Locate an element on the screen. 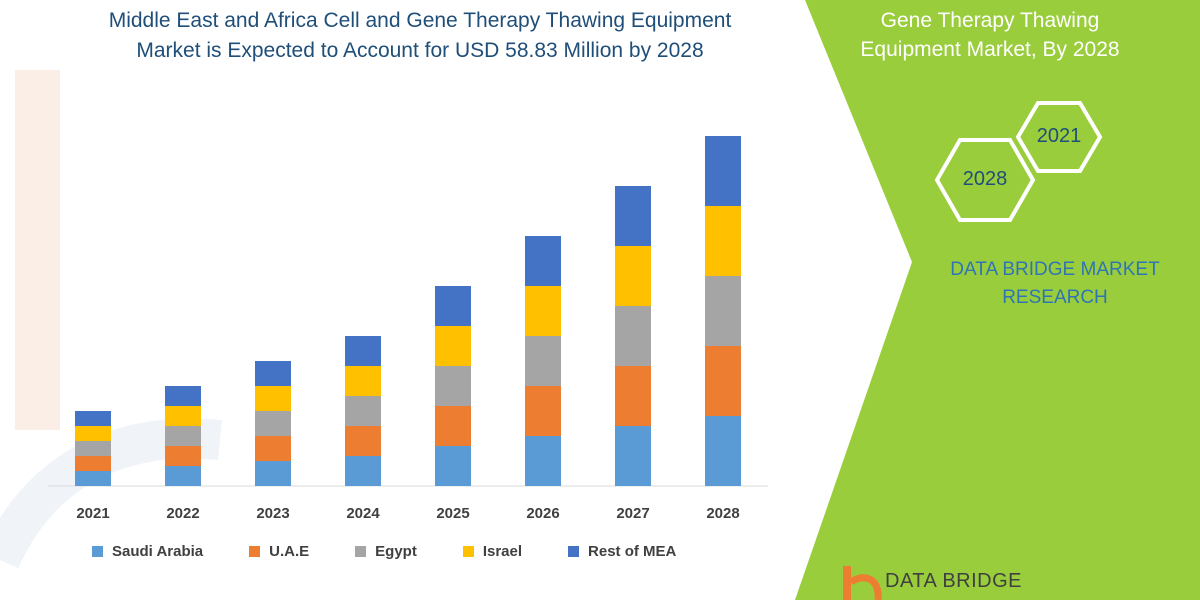 The width and height of the screenshot is (1200, 600). watermark-bar is located at coordinates (37, 250).